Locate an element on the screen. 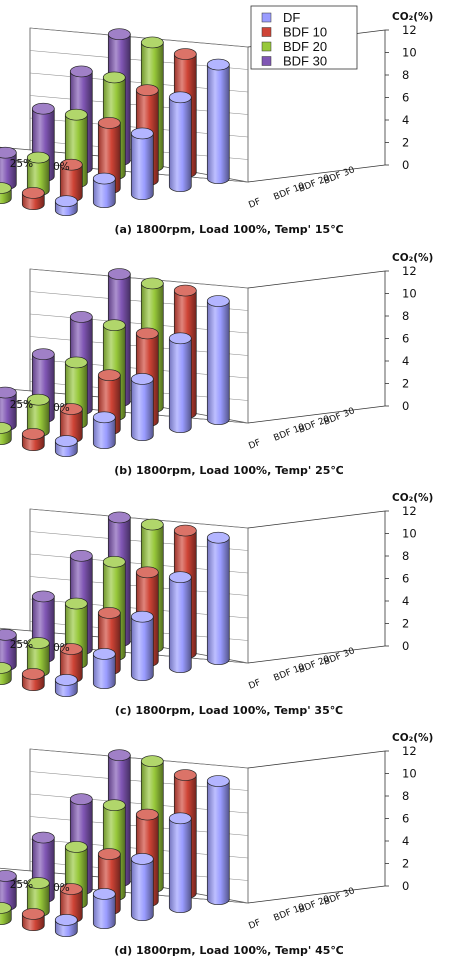 The height and width of the screenshot is (966, 458). category-label: 0% is located at coordinates (61, 888).